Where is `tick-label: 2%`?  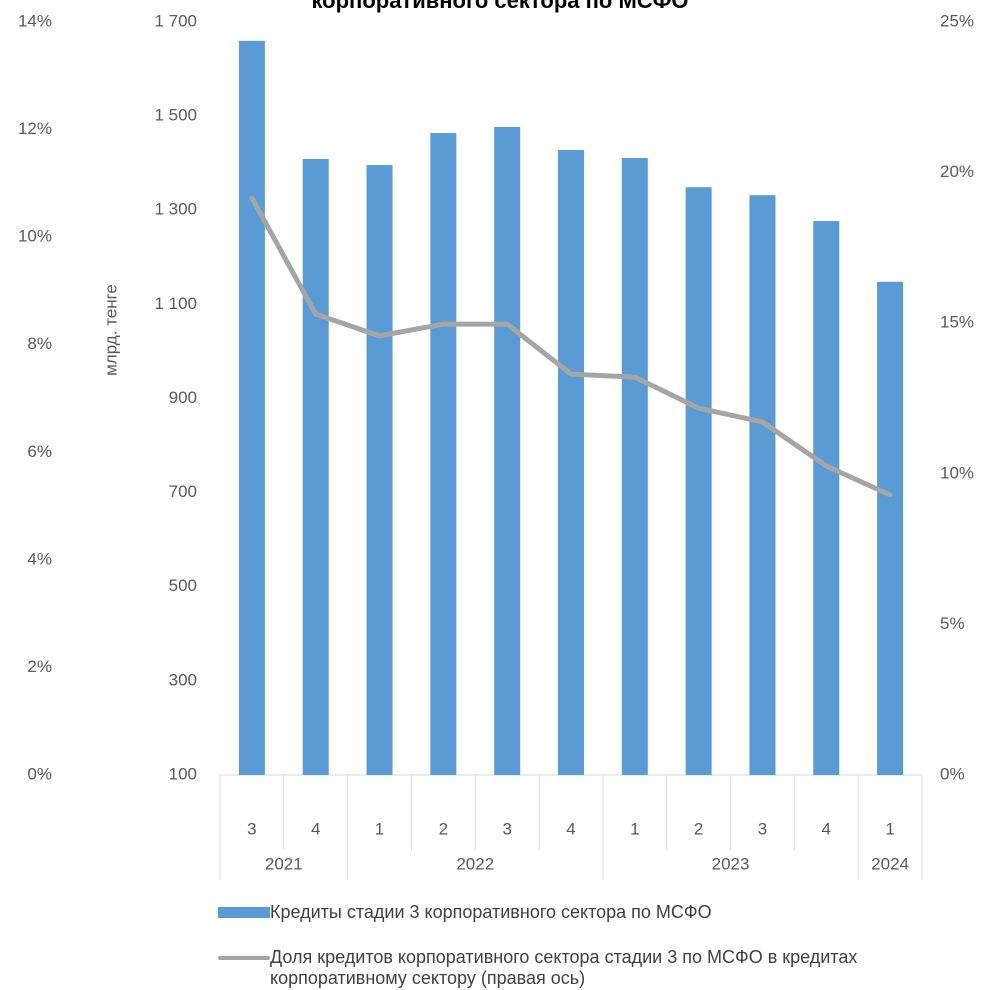 tick-label: 2% is located at coordinates (39, 666).